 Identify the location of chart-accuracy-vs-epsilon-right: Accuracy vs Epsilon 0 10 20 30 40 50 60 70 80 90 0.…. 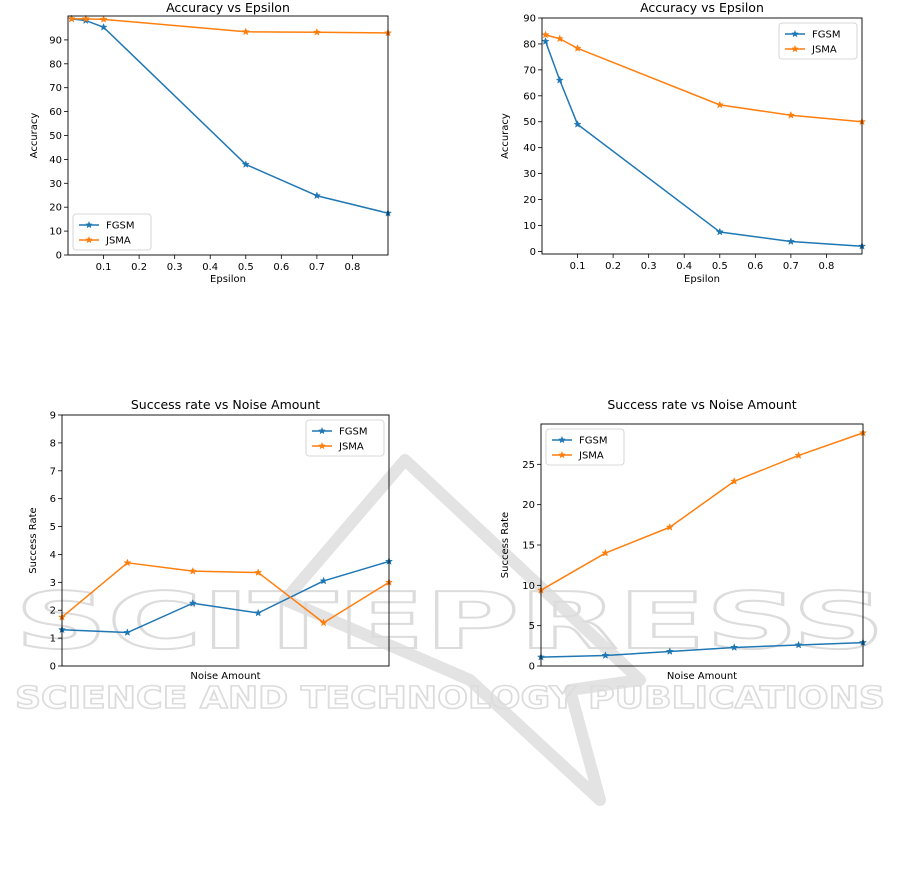
(683, 142).